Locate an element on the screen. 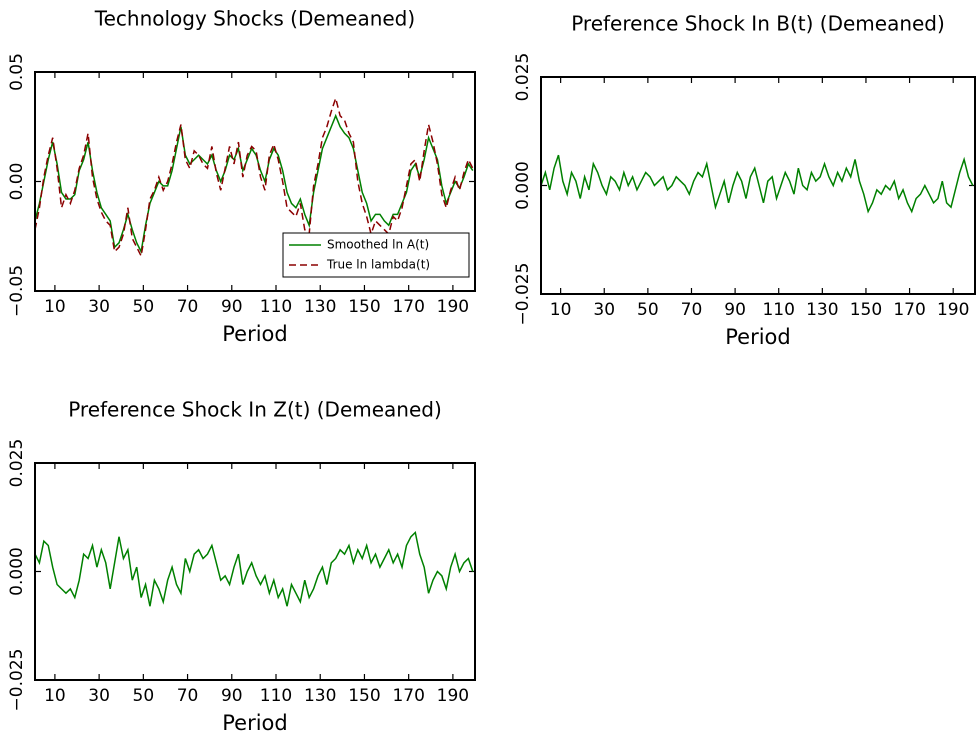  chart-title: Preference Shock In B(t) (Demeaned) is located at coordinates (758, 24).